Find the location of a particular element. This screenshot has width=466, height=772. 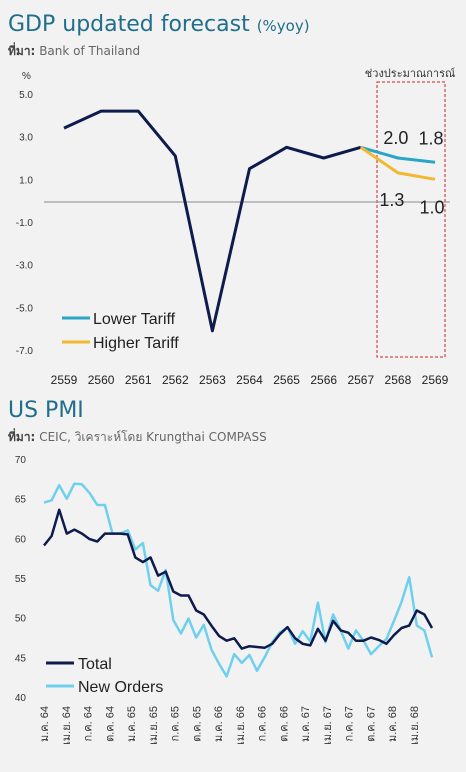

gdp-title-unit: (%yoy) is located at coordinates (283, 26).